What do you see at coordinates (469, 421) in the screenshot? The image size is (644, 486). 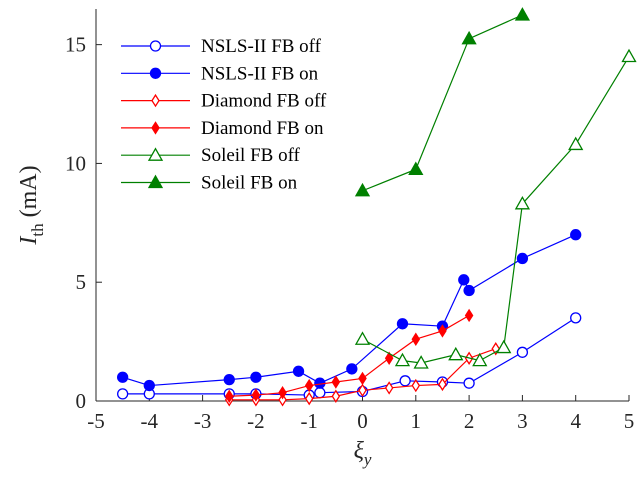 I see `x-tick-label: 2` at bounding box center [469, 421].